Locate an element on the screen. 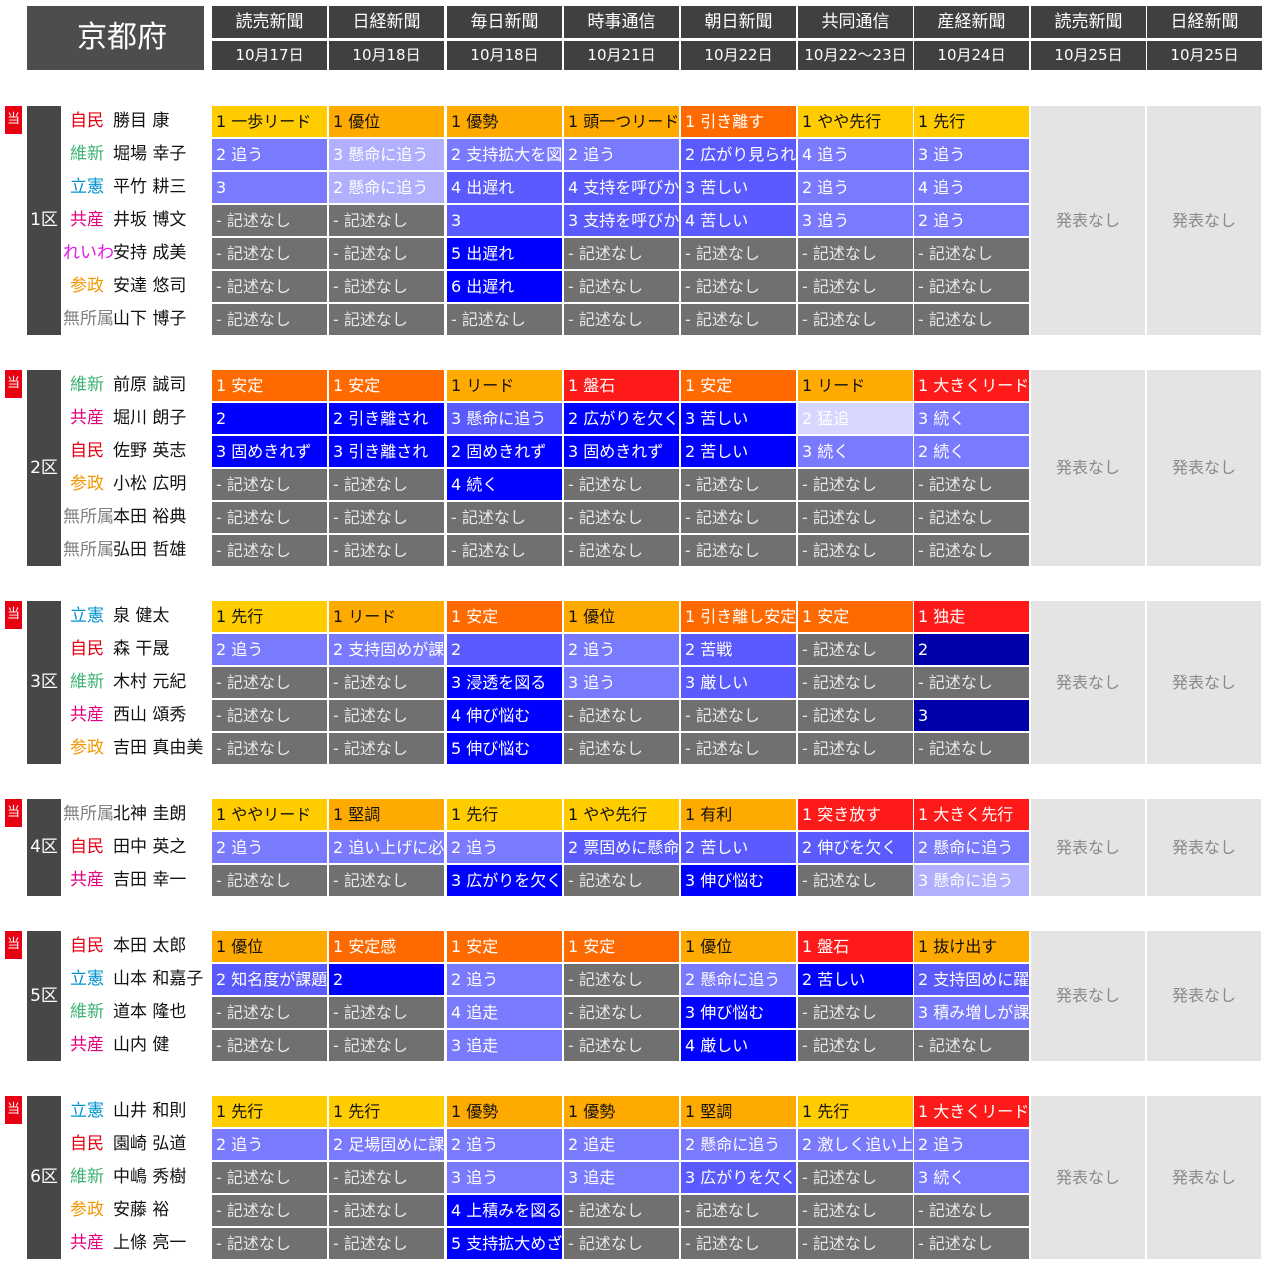 The width and height of the screenshot is (1265, 1265). candidate-name: 中嶋 秀樹 is located at coordinates (150, 1177).